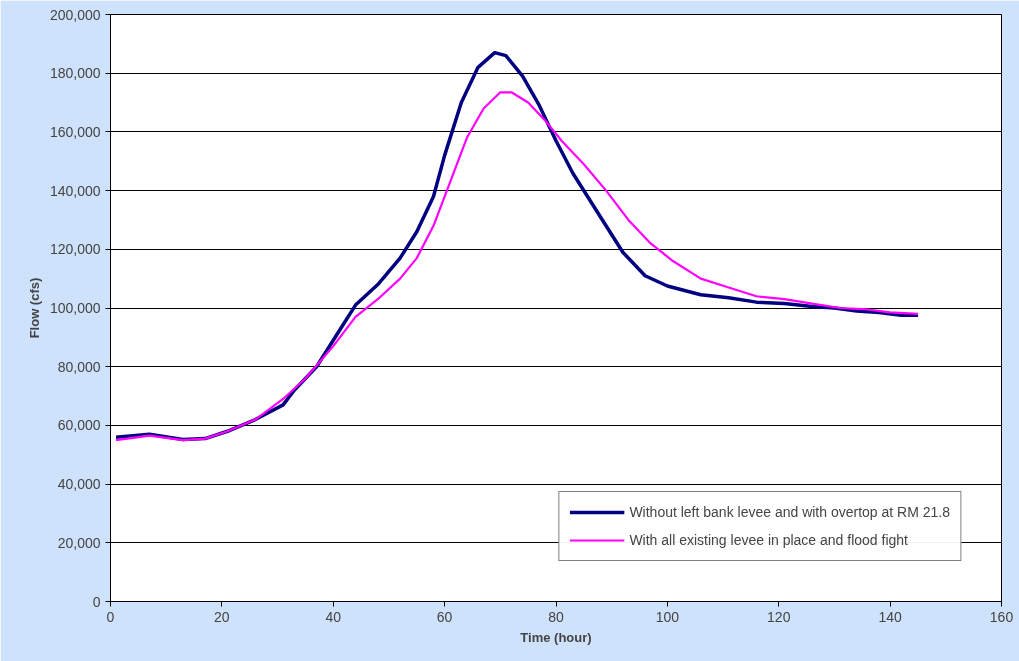 This screenshot has width=1019, height=661. Describe the element at coordinates (667, 616) in the screenshot. I see `x-tick-label: 100` at that location.